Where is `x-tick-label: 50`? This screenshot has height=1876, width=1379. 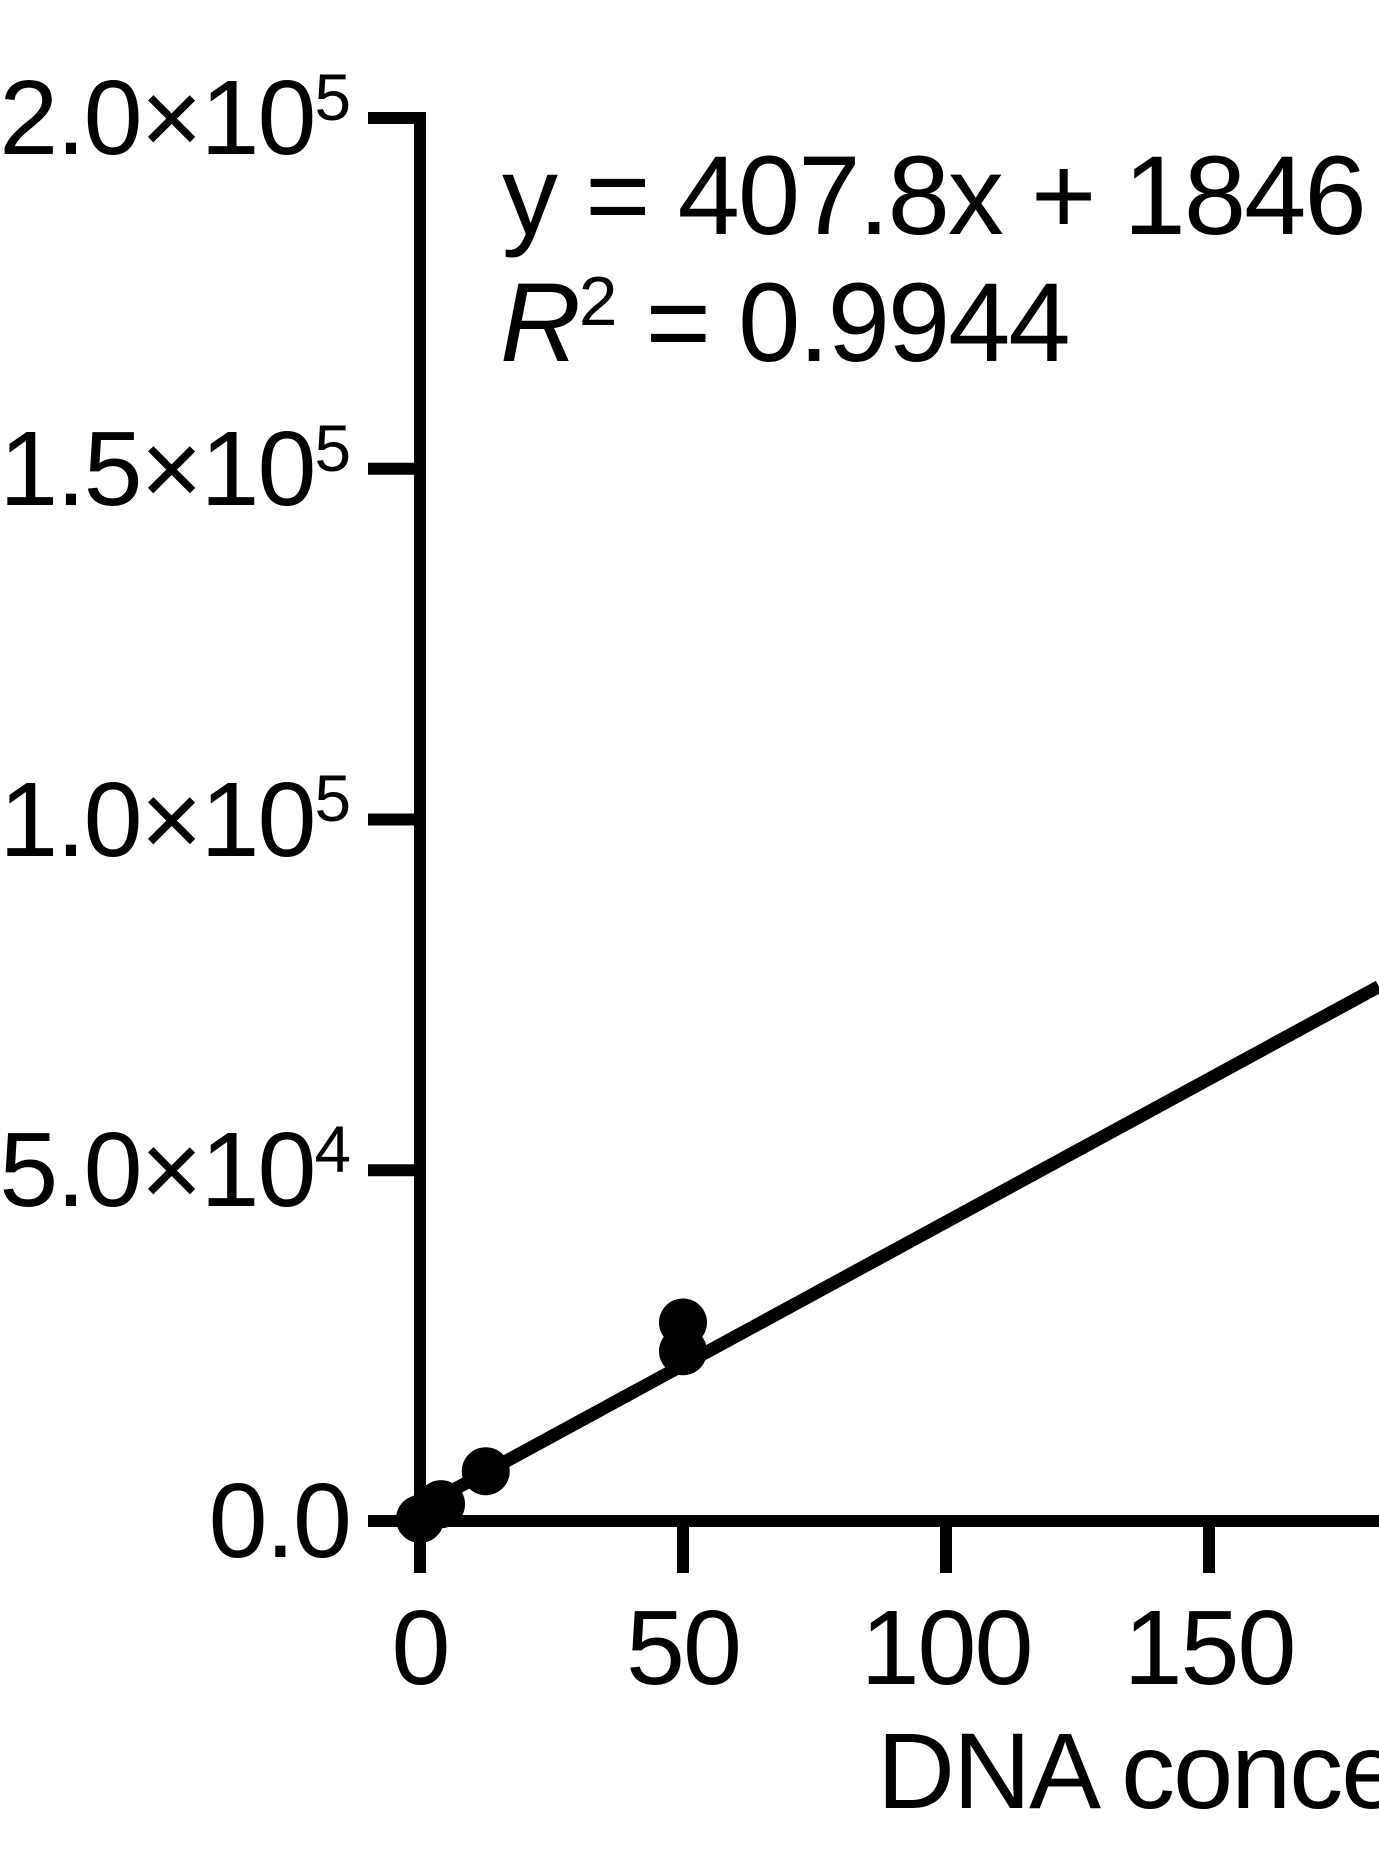 x-tick-label: 50 is located at coordinates (684, 1648).